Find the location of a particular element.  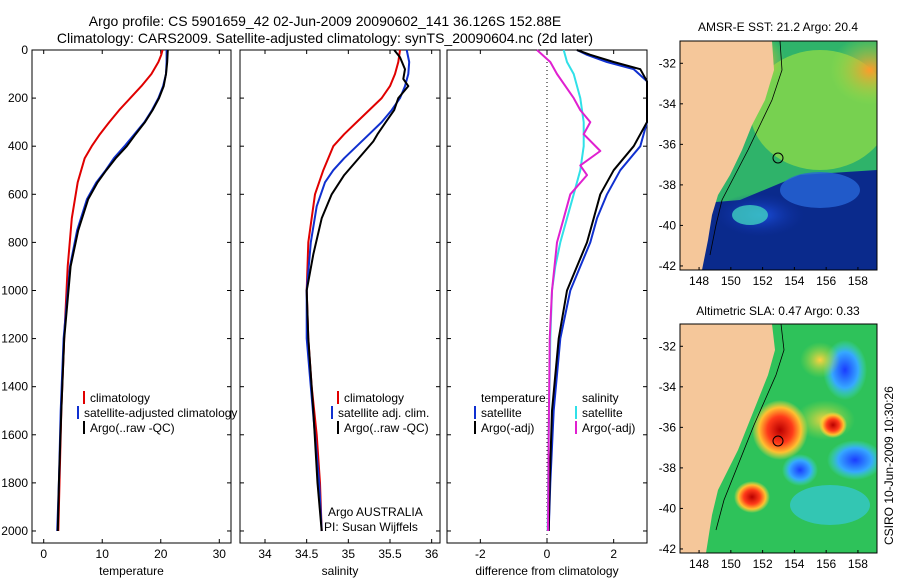

sst-map-frame is located at coordinates (778, 155).